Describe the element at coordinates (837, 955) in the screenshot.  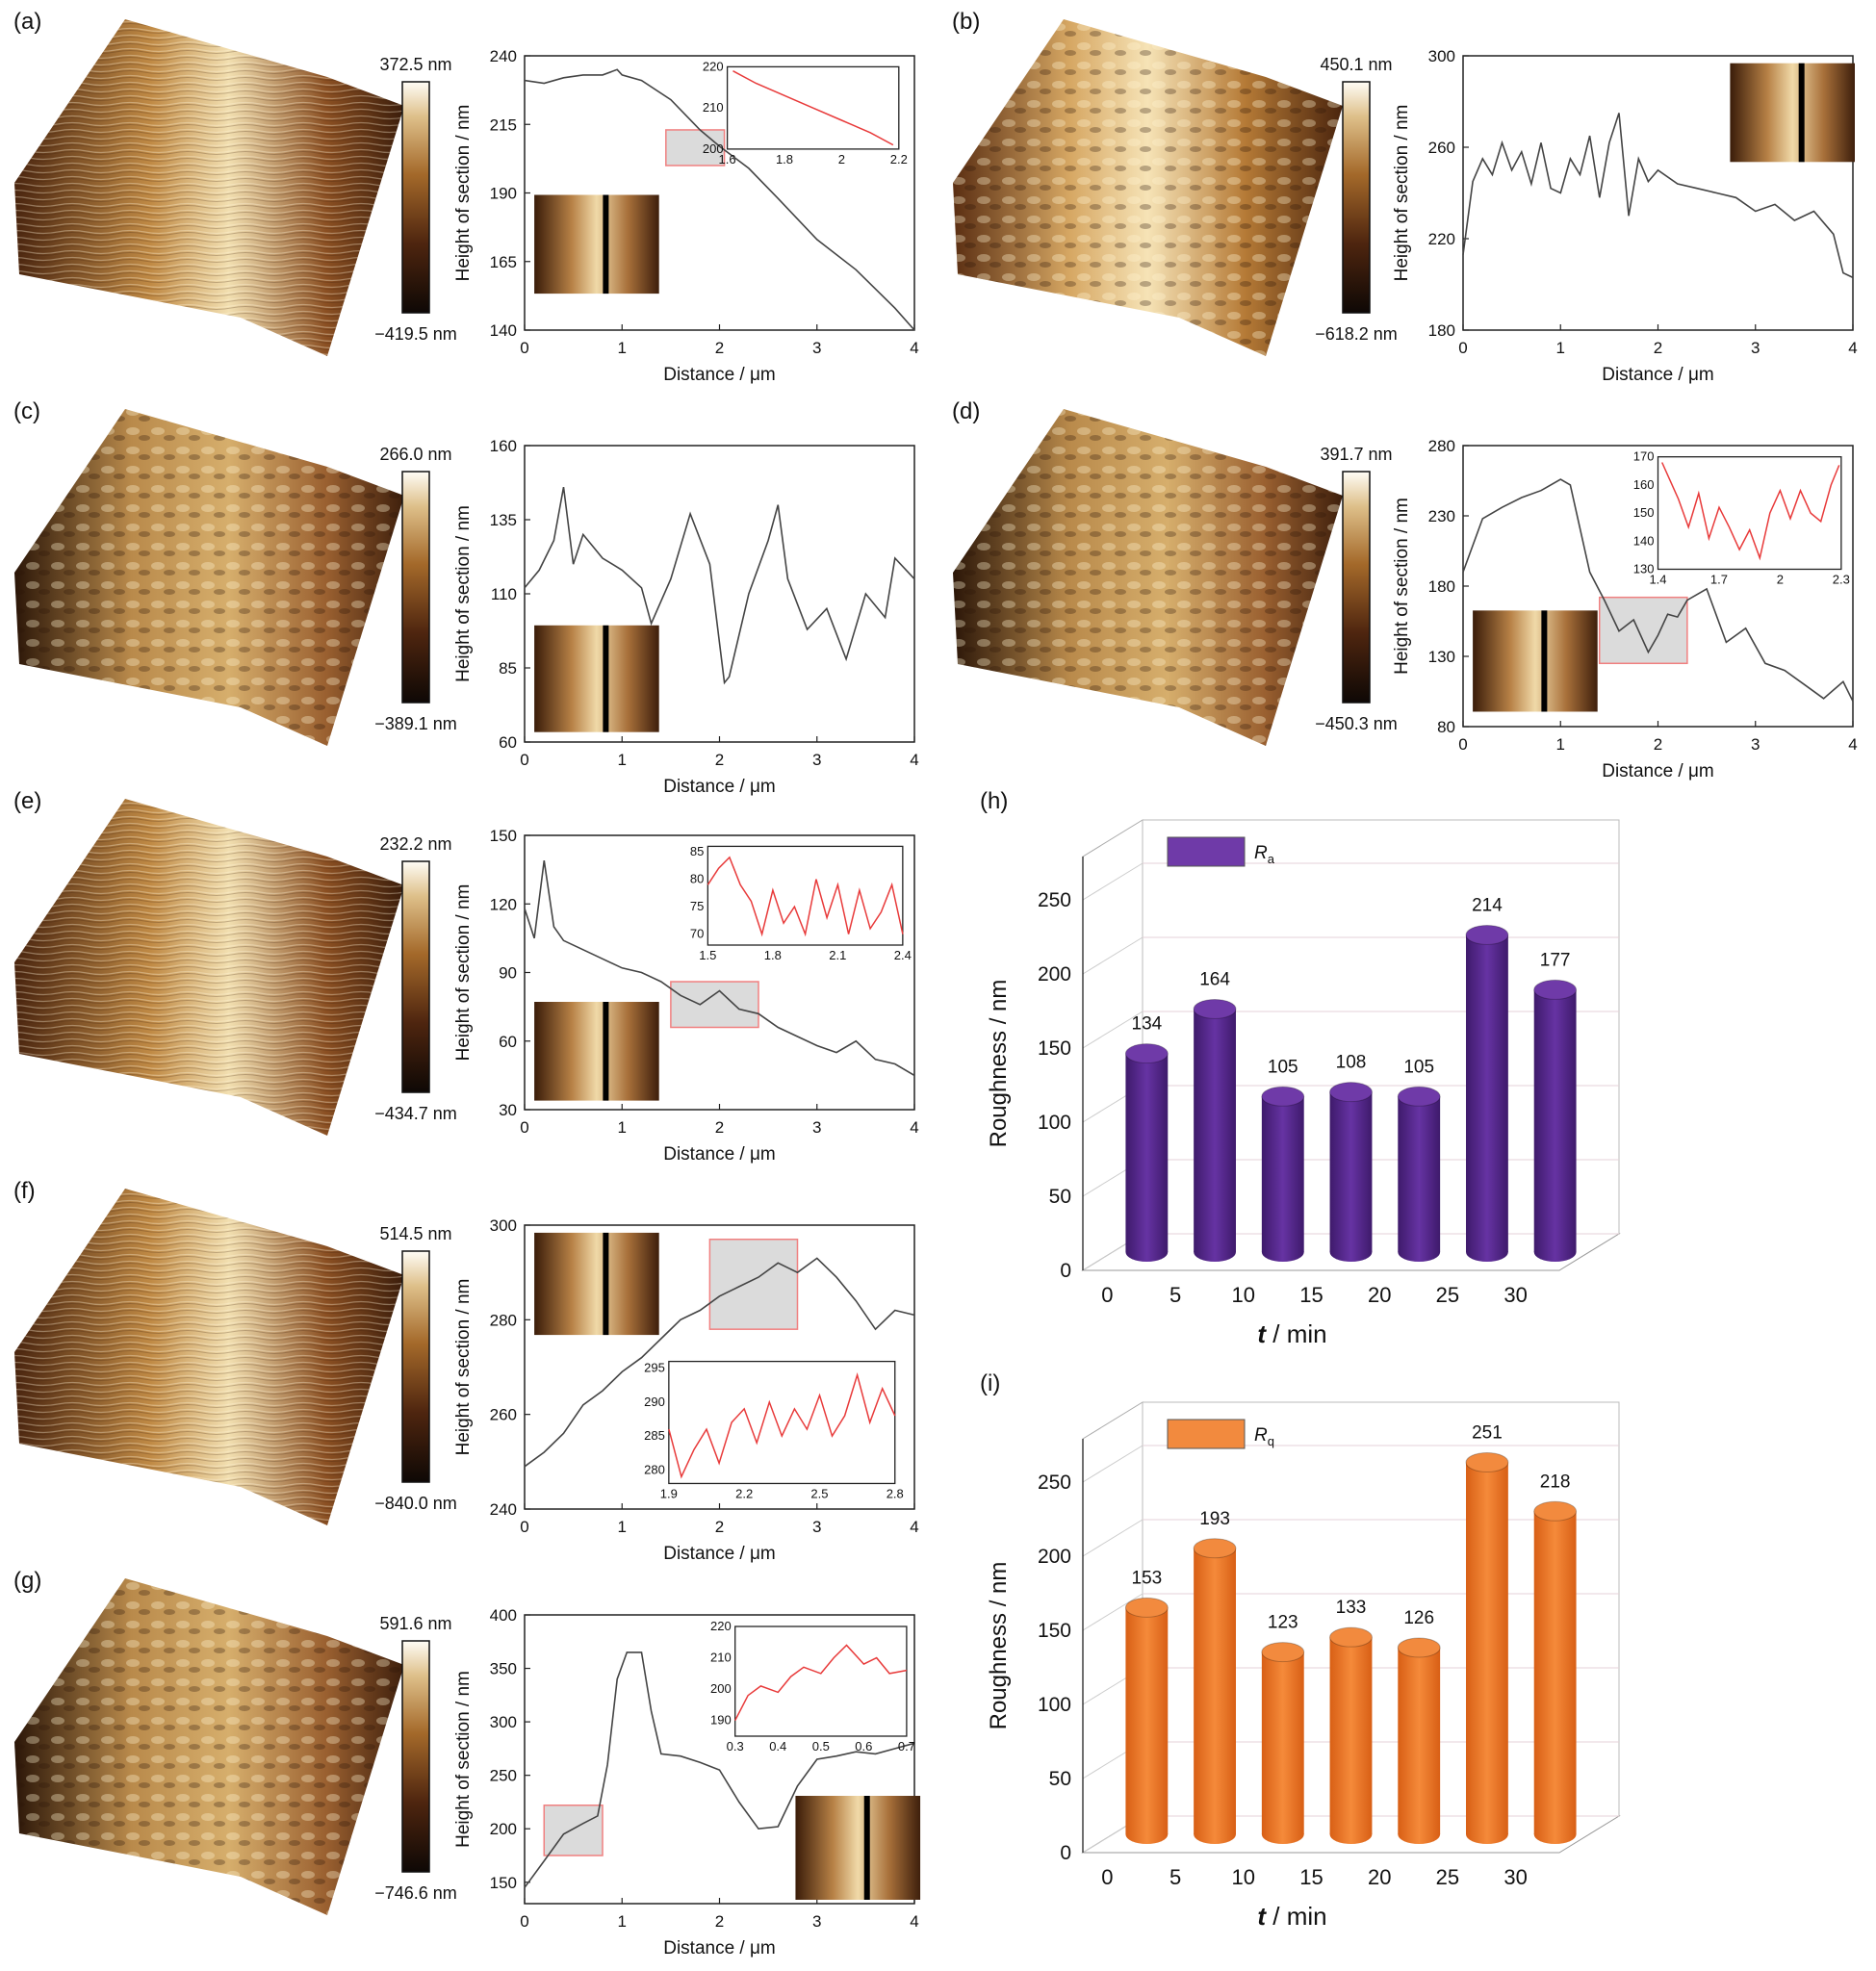
I see `inset-x-tick-label: 2.1` at that location.